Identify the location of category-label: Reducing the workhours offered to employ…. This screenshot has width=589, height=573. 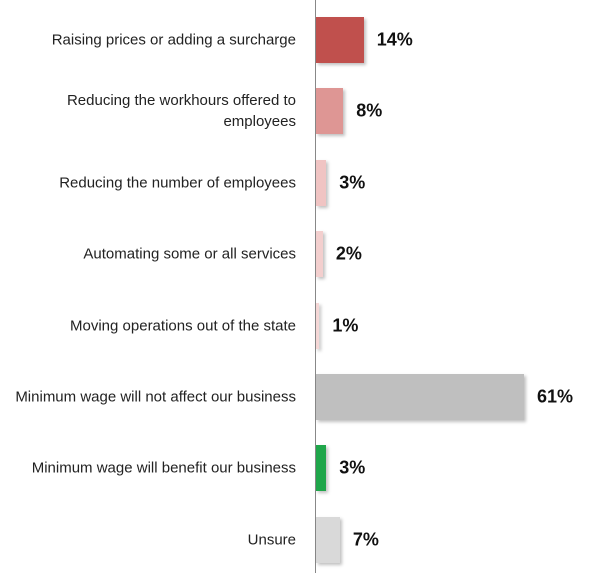
(181, 111).